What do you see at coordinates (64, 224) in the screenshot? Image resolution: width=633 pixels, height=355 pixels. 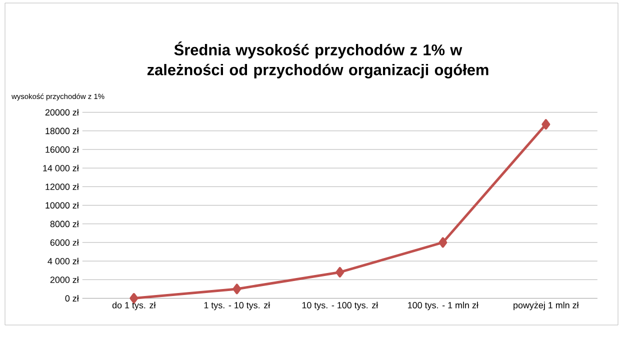 I see `y-tick-label: 8000 zł` at bounding box center [64, 224].